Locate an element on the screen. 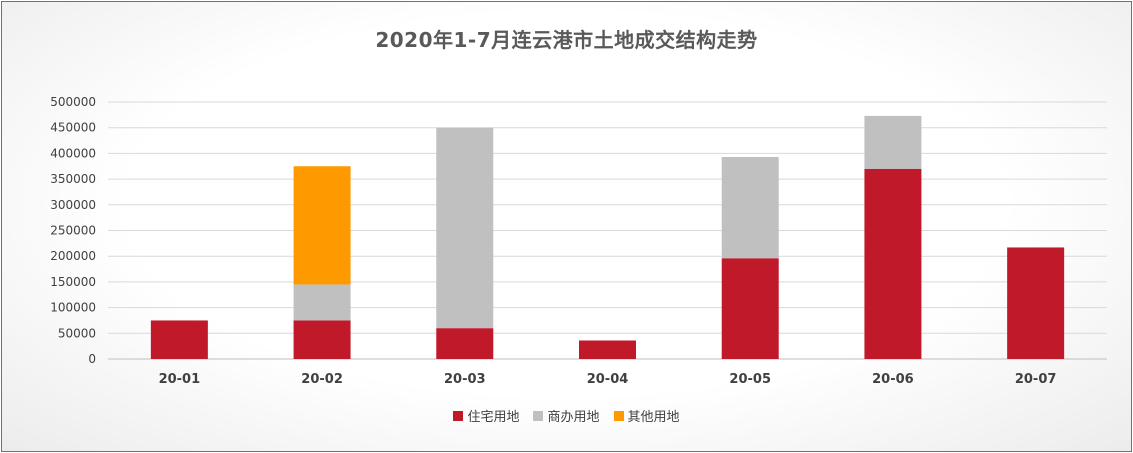 The height and width of the screenshot is (453, 1133). legend-item-other: 其他用地 is located at coordinates (646, 415).